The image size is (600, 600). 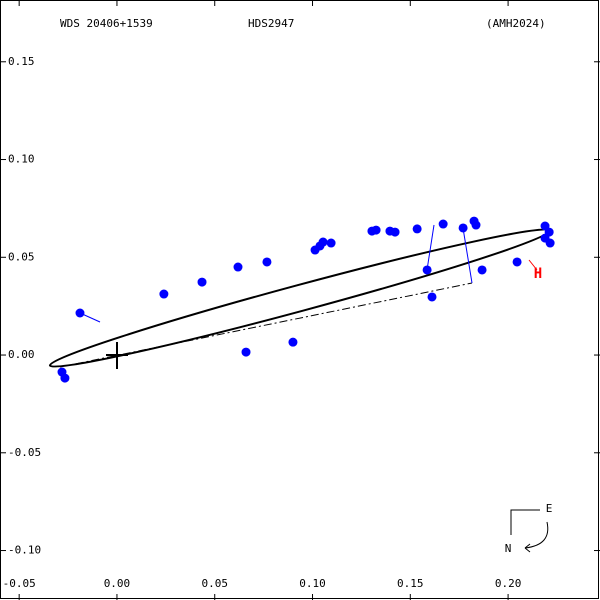 What do you see at coordinates (410, 583) in the screenshot?
I see `x-tick-label: 0.15` at bounding box center [410, 583].